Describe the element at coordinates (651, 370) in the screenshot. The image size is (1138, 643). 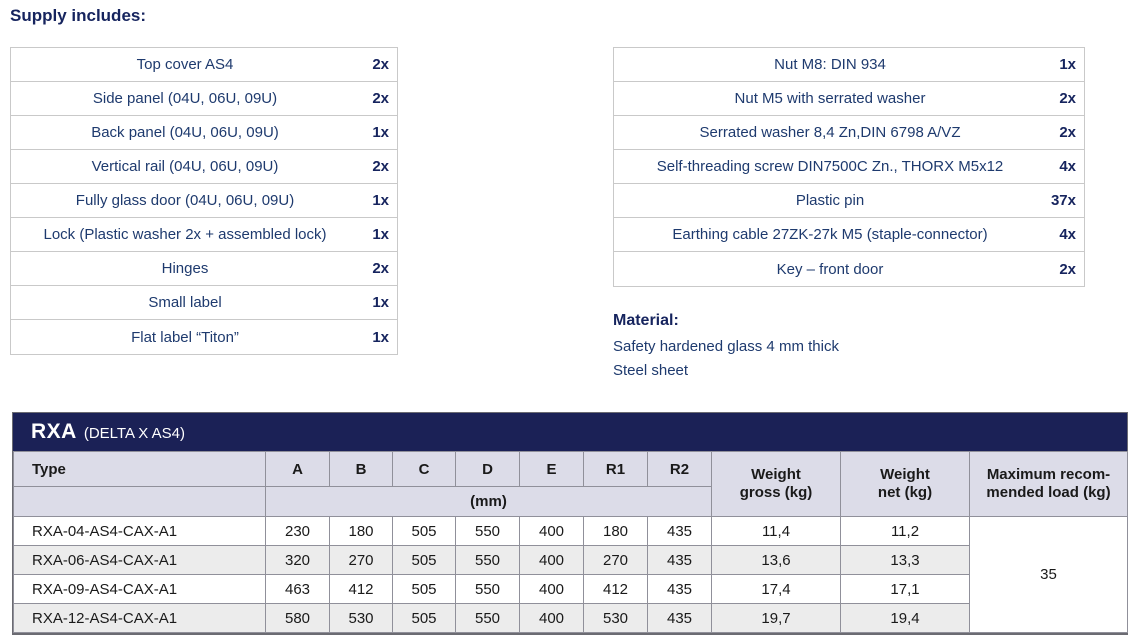
I see `material-line: Steel sheet` at that location.